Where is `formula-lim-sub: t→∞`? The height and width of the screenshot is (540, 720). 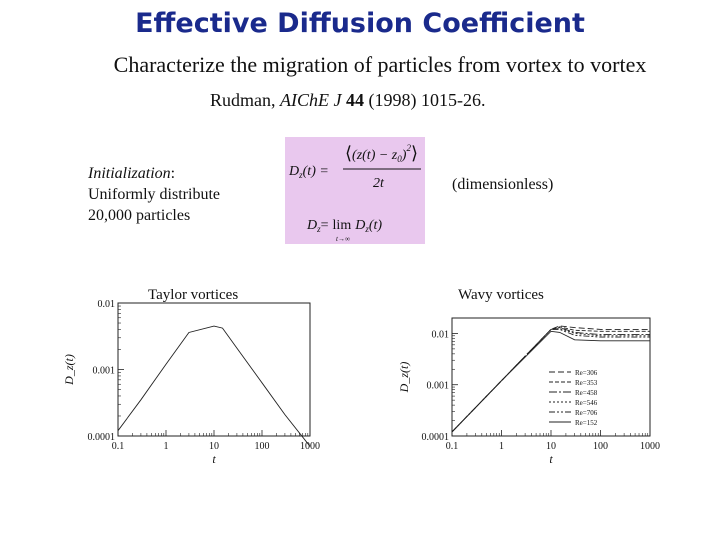
formula-lim-sub: t→∞ is located at coordinates (343, 239).